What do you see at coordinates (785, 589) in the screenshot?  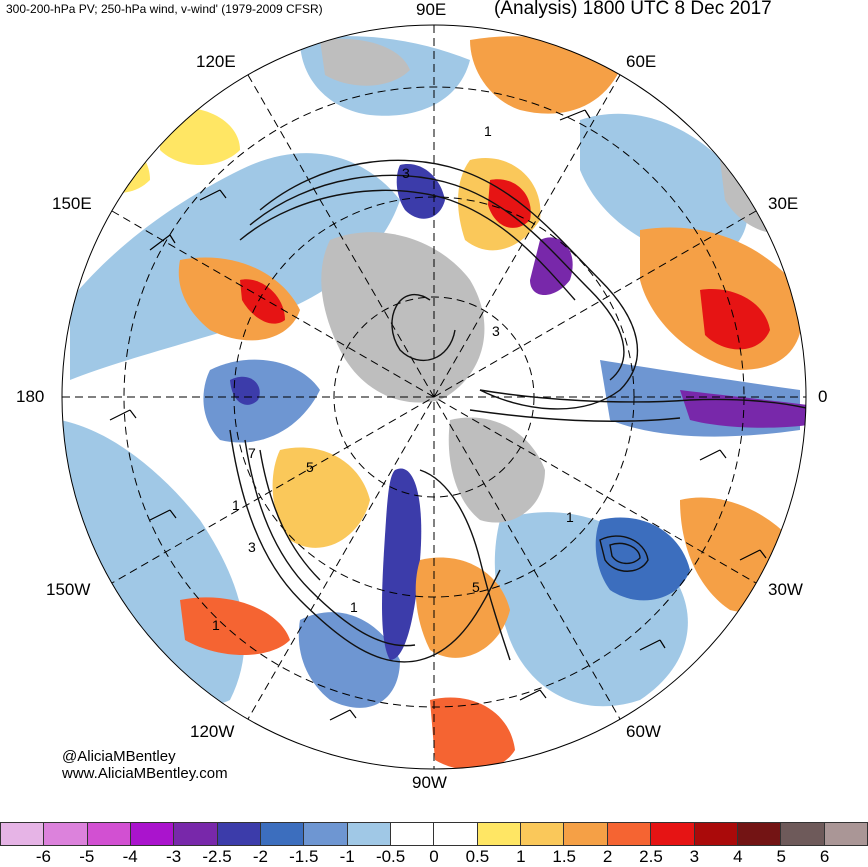 I see `lon-label-30w: 30W` at bounding box center [785, 589].